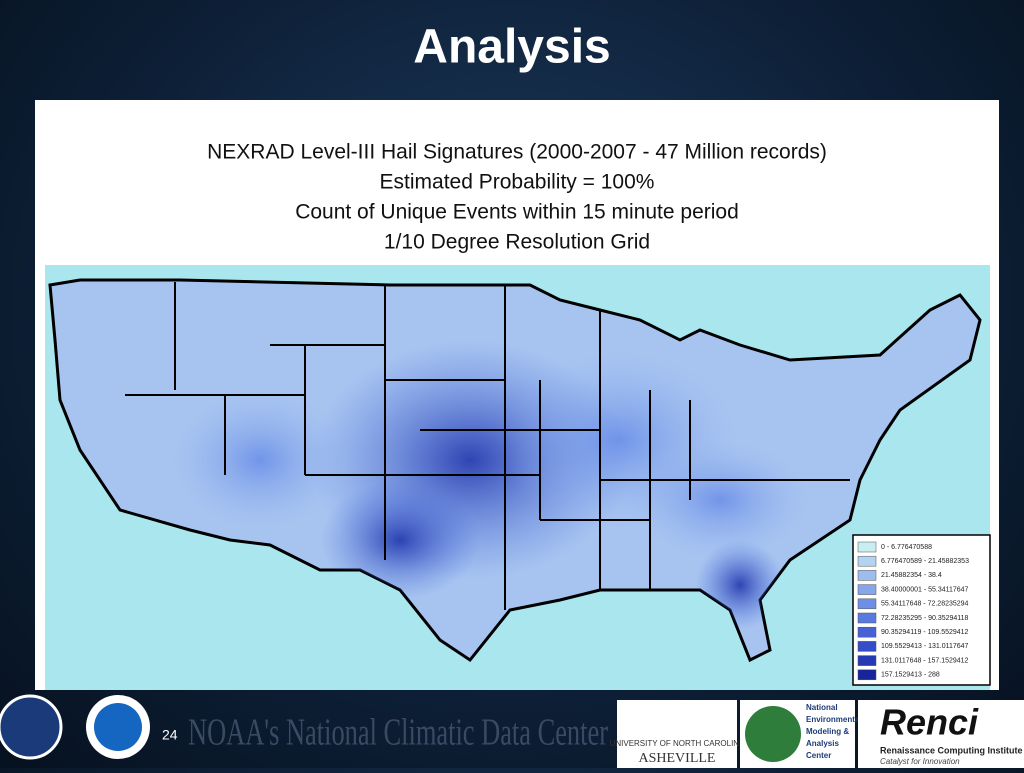 The image size is (1024, 773). What do you see at coordinates (834, 719) in the screenshot?
I see `nemac-line: Environmental` at bounding box center [834, 719].